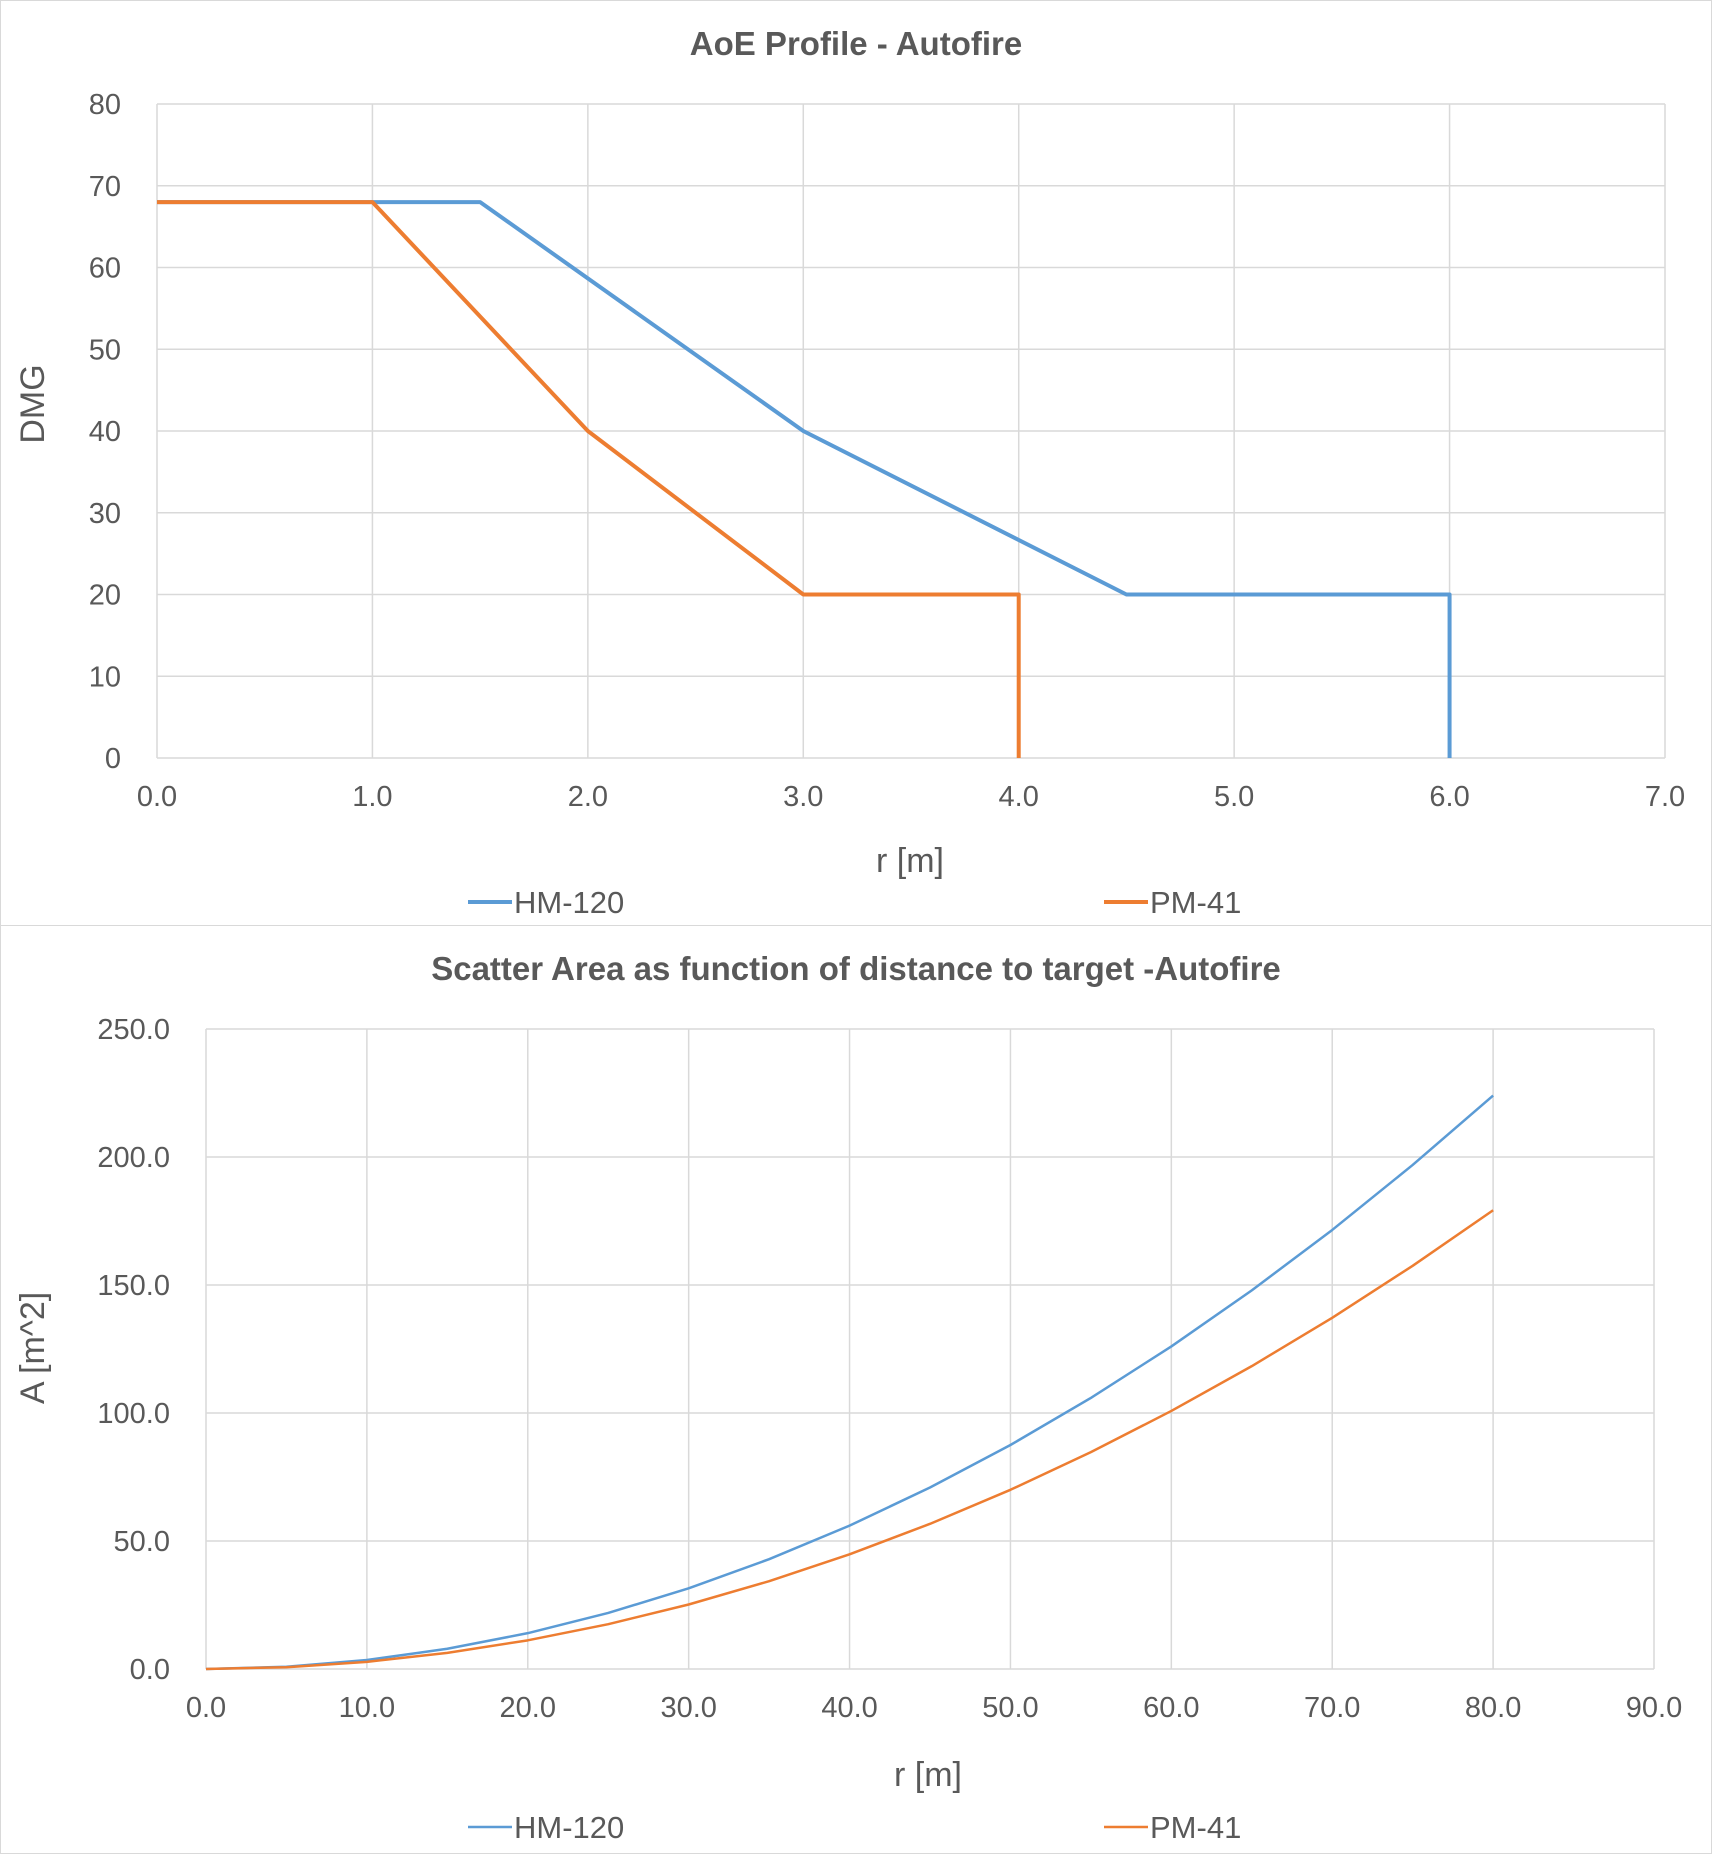 The image size is (1712, 1854). What do you see at coordinates (150, 1670) in the screenshot?
I see `y-tick-label: 0.0` at bounding box center [150, 1670].